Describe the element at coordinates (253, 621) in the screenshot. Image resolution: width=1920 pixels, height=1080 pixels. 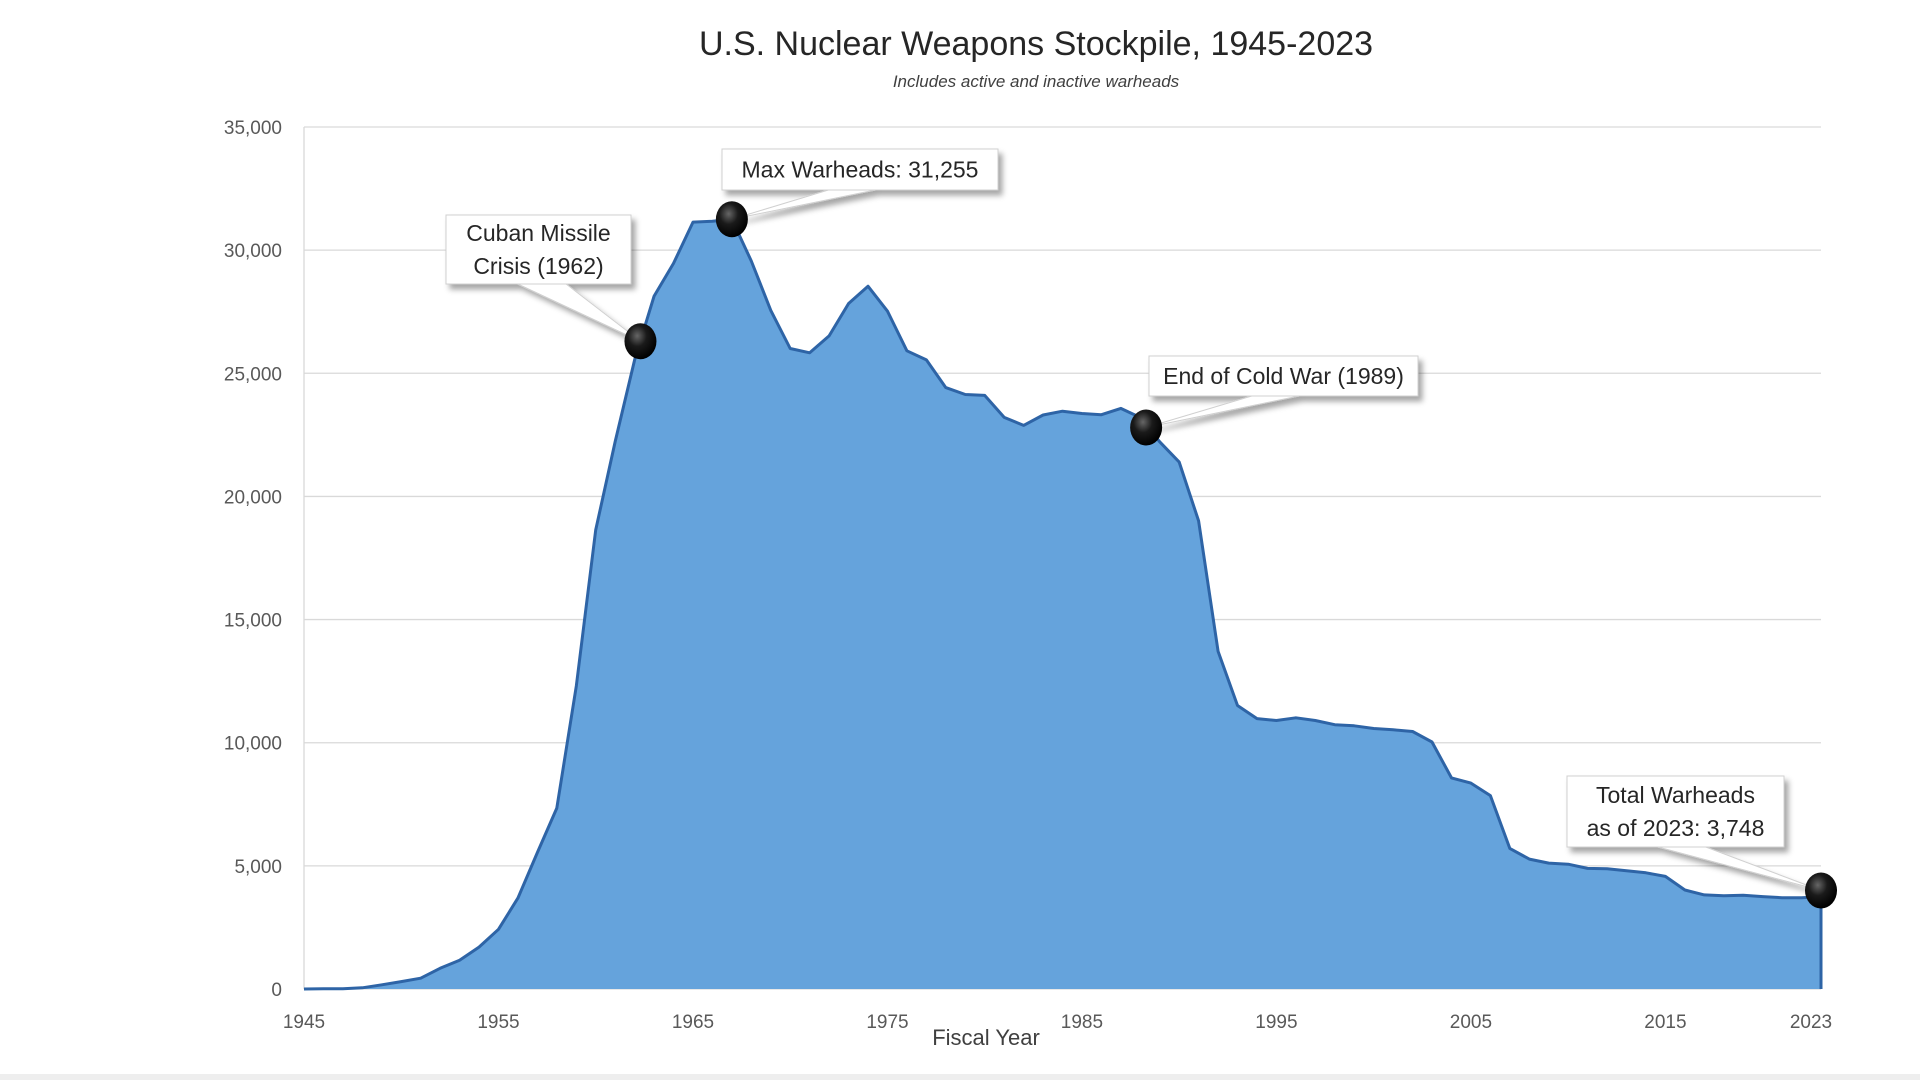
I see `y-tick-label: 15,000` at that location.